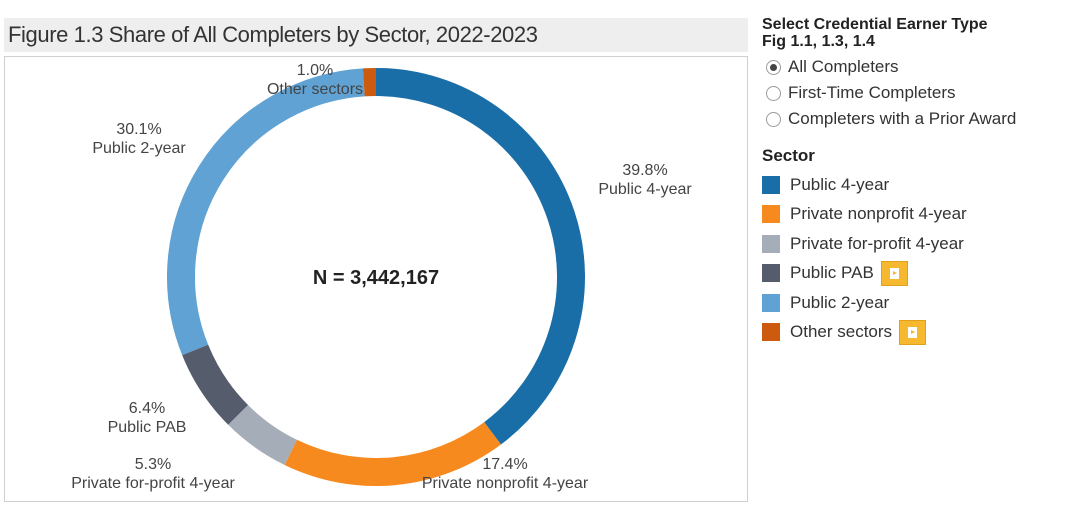 This screenshot has width=1080, height=511. Describe the element at coordinates (773, 67) in the screenshot. I see `radio-button-checked` at that location.